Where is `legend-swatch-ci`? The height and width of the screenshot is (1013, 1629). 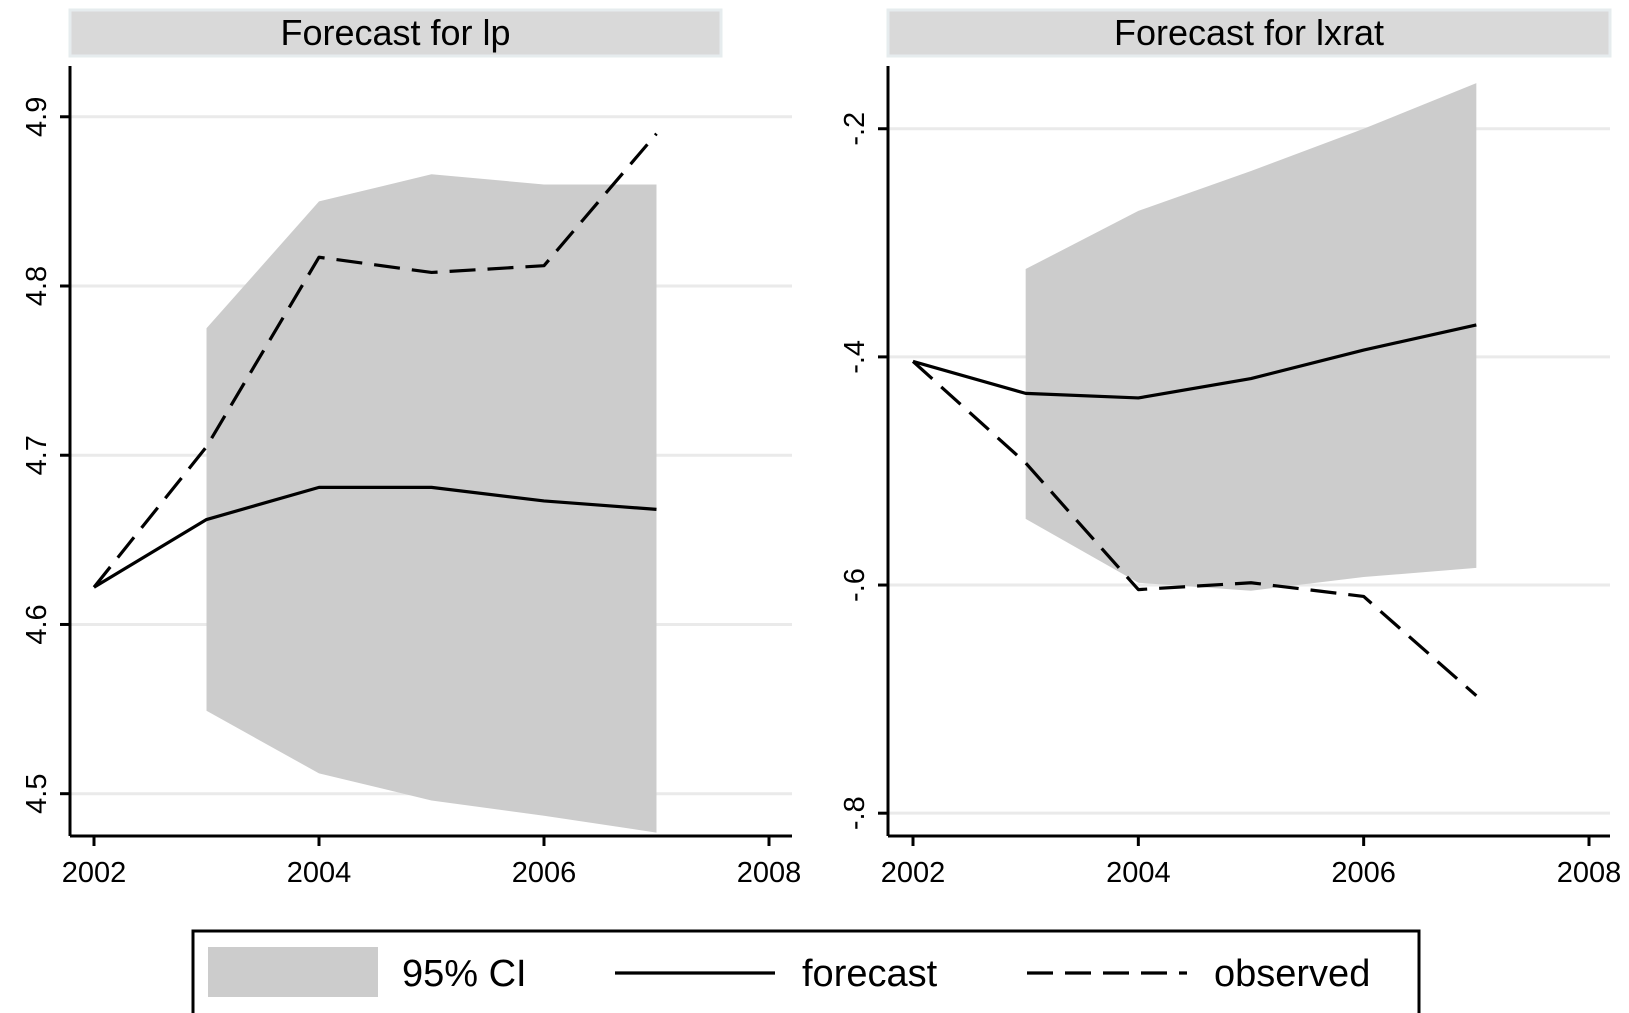
legend-swatch-ci is located at coordinates (293, 972).